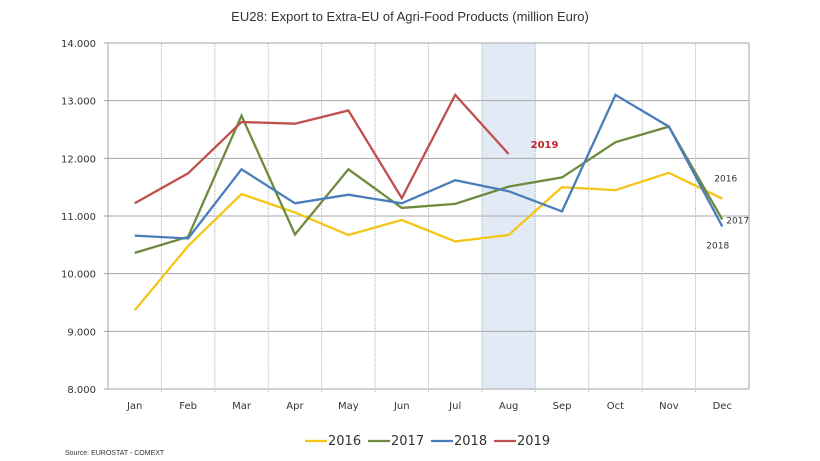 Image resolution: width=820 pixels, height=461 pixels. Describe the element at coordinates (81, 332) in the screenshot. I see `y-tick-label: 9.000` at that location.